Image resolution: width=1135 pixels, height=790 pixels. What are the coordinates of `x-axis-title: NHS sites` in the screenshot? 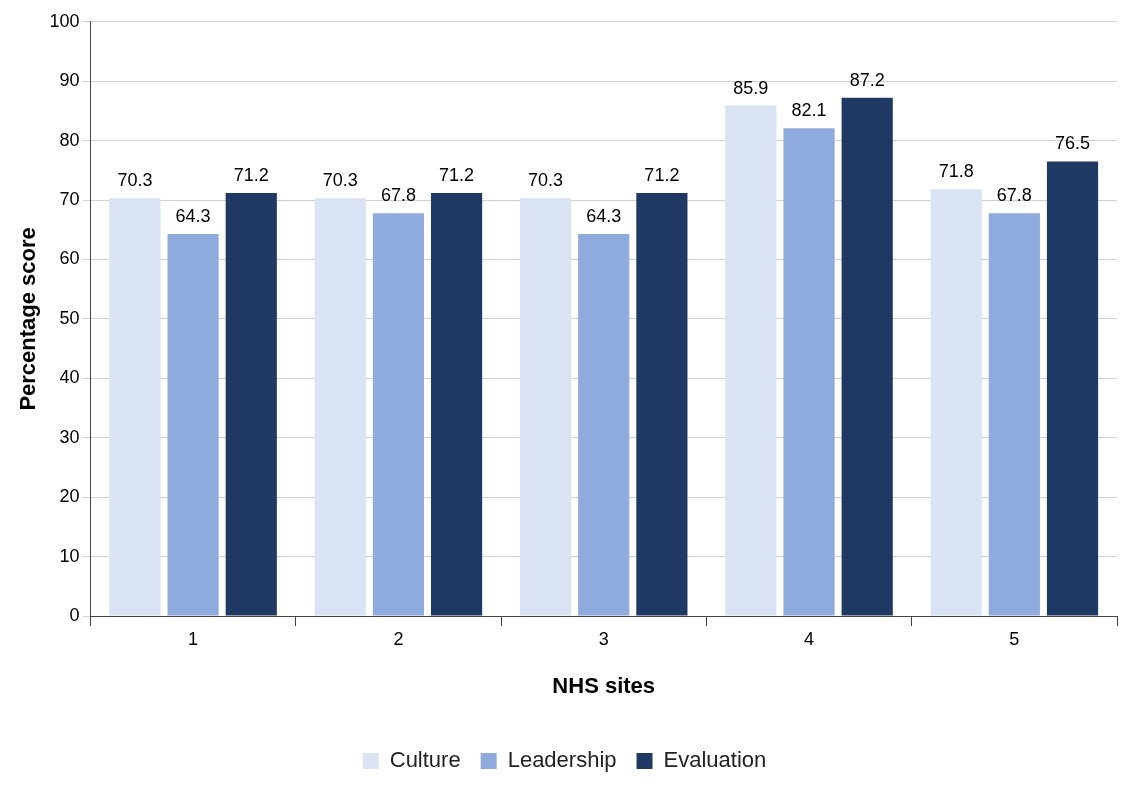 It's located at (604, 685).